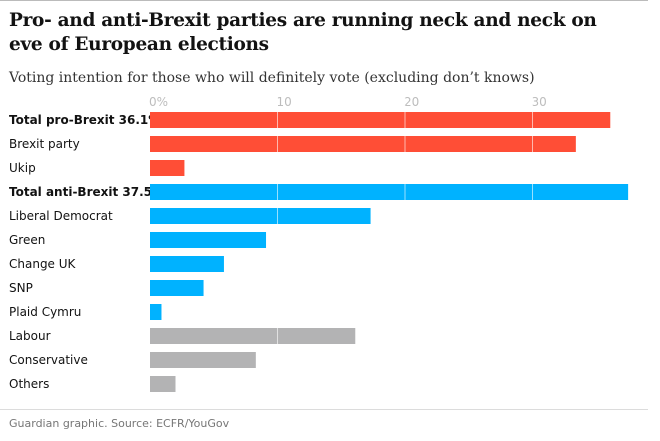 The height and width of the screenshot is (441, 660). I want to click on bar-label: Labour, so click(30, 336).